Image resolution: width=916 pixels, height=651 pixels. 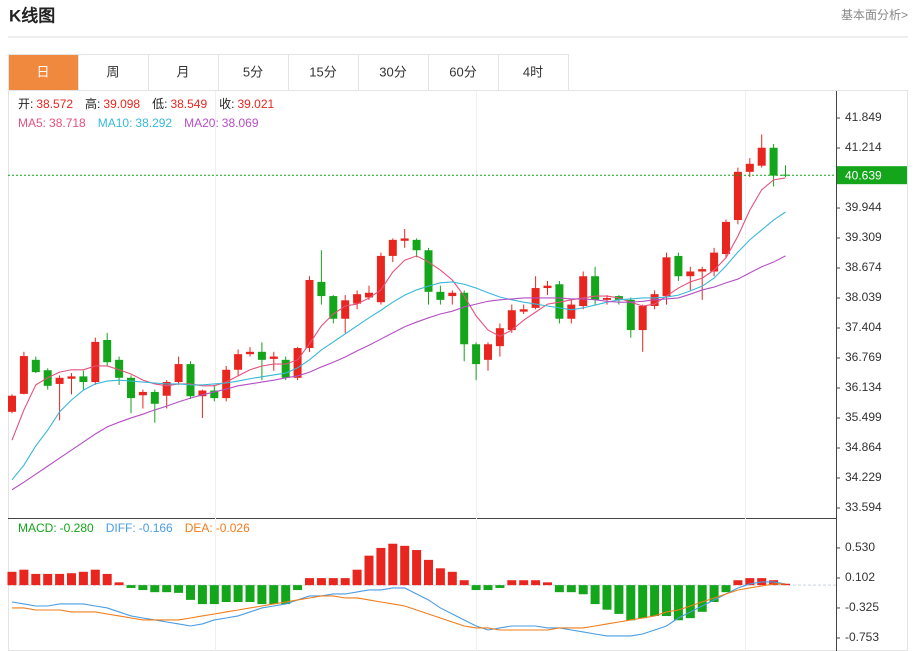 What do you see at coordinates (863, 117) in the screenshot?
I see `y-tick-label: 41.849` at bounding box center [863, 117].